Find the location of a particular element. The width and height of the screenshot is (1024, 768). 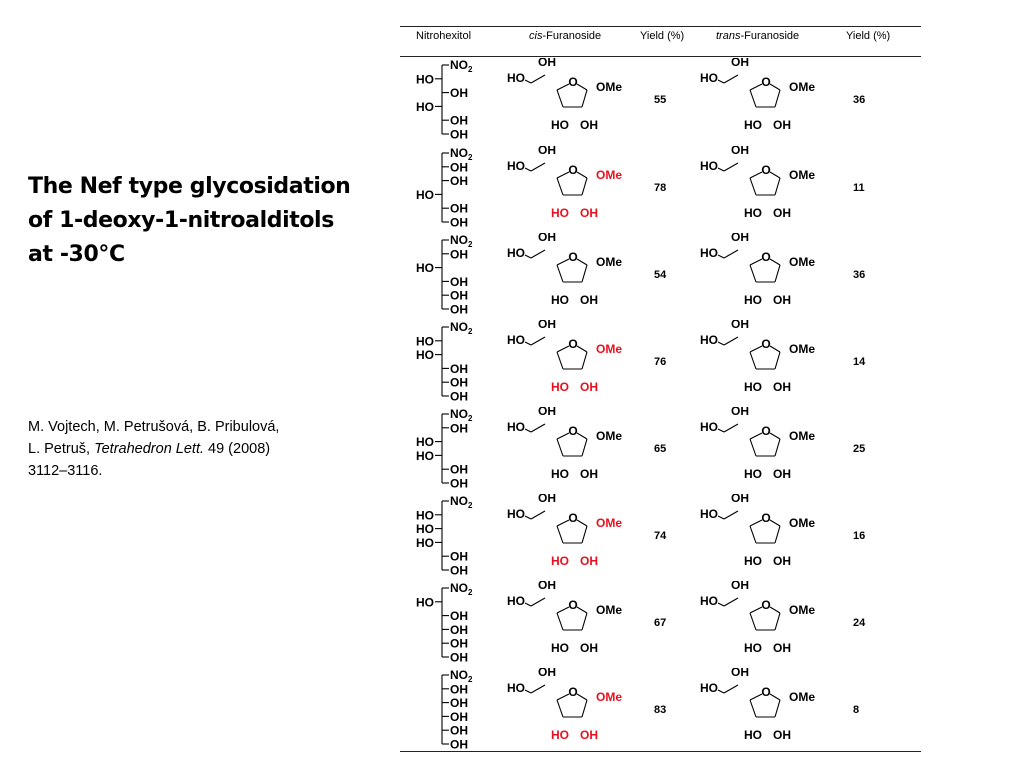

citation-line-2: L. Petruš, Tetrahedron Lett. 49 (2008) is located at coordinates (198, 449).